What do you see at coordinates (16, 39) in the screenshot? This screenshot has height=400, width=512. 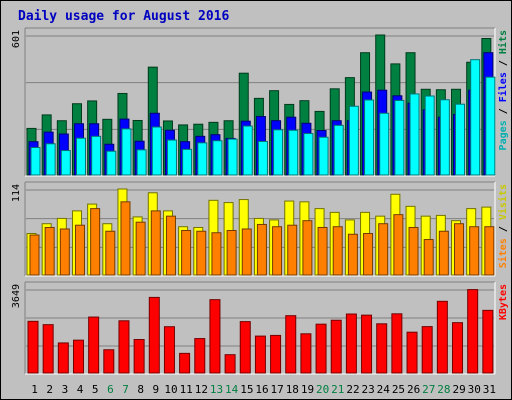 I see `hits-ymax-label: 601` at bounding box center [16, 39].